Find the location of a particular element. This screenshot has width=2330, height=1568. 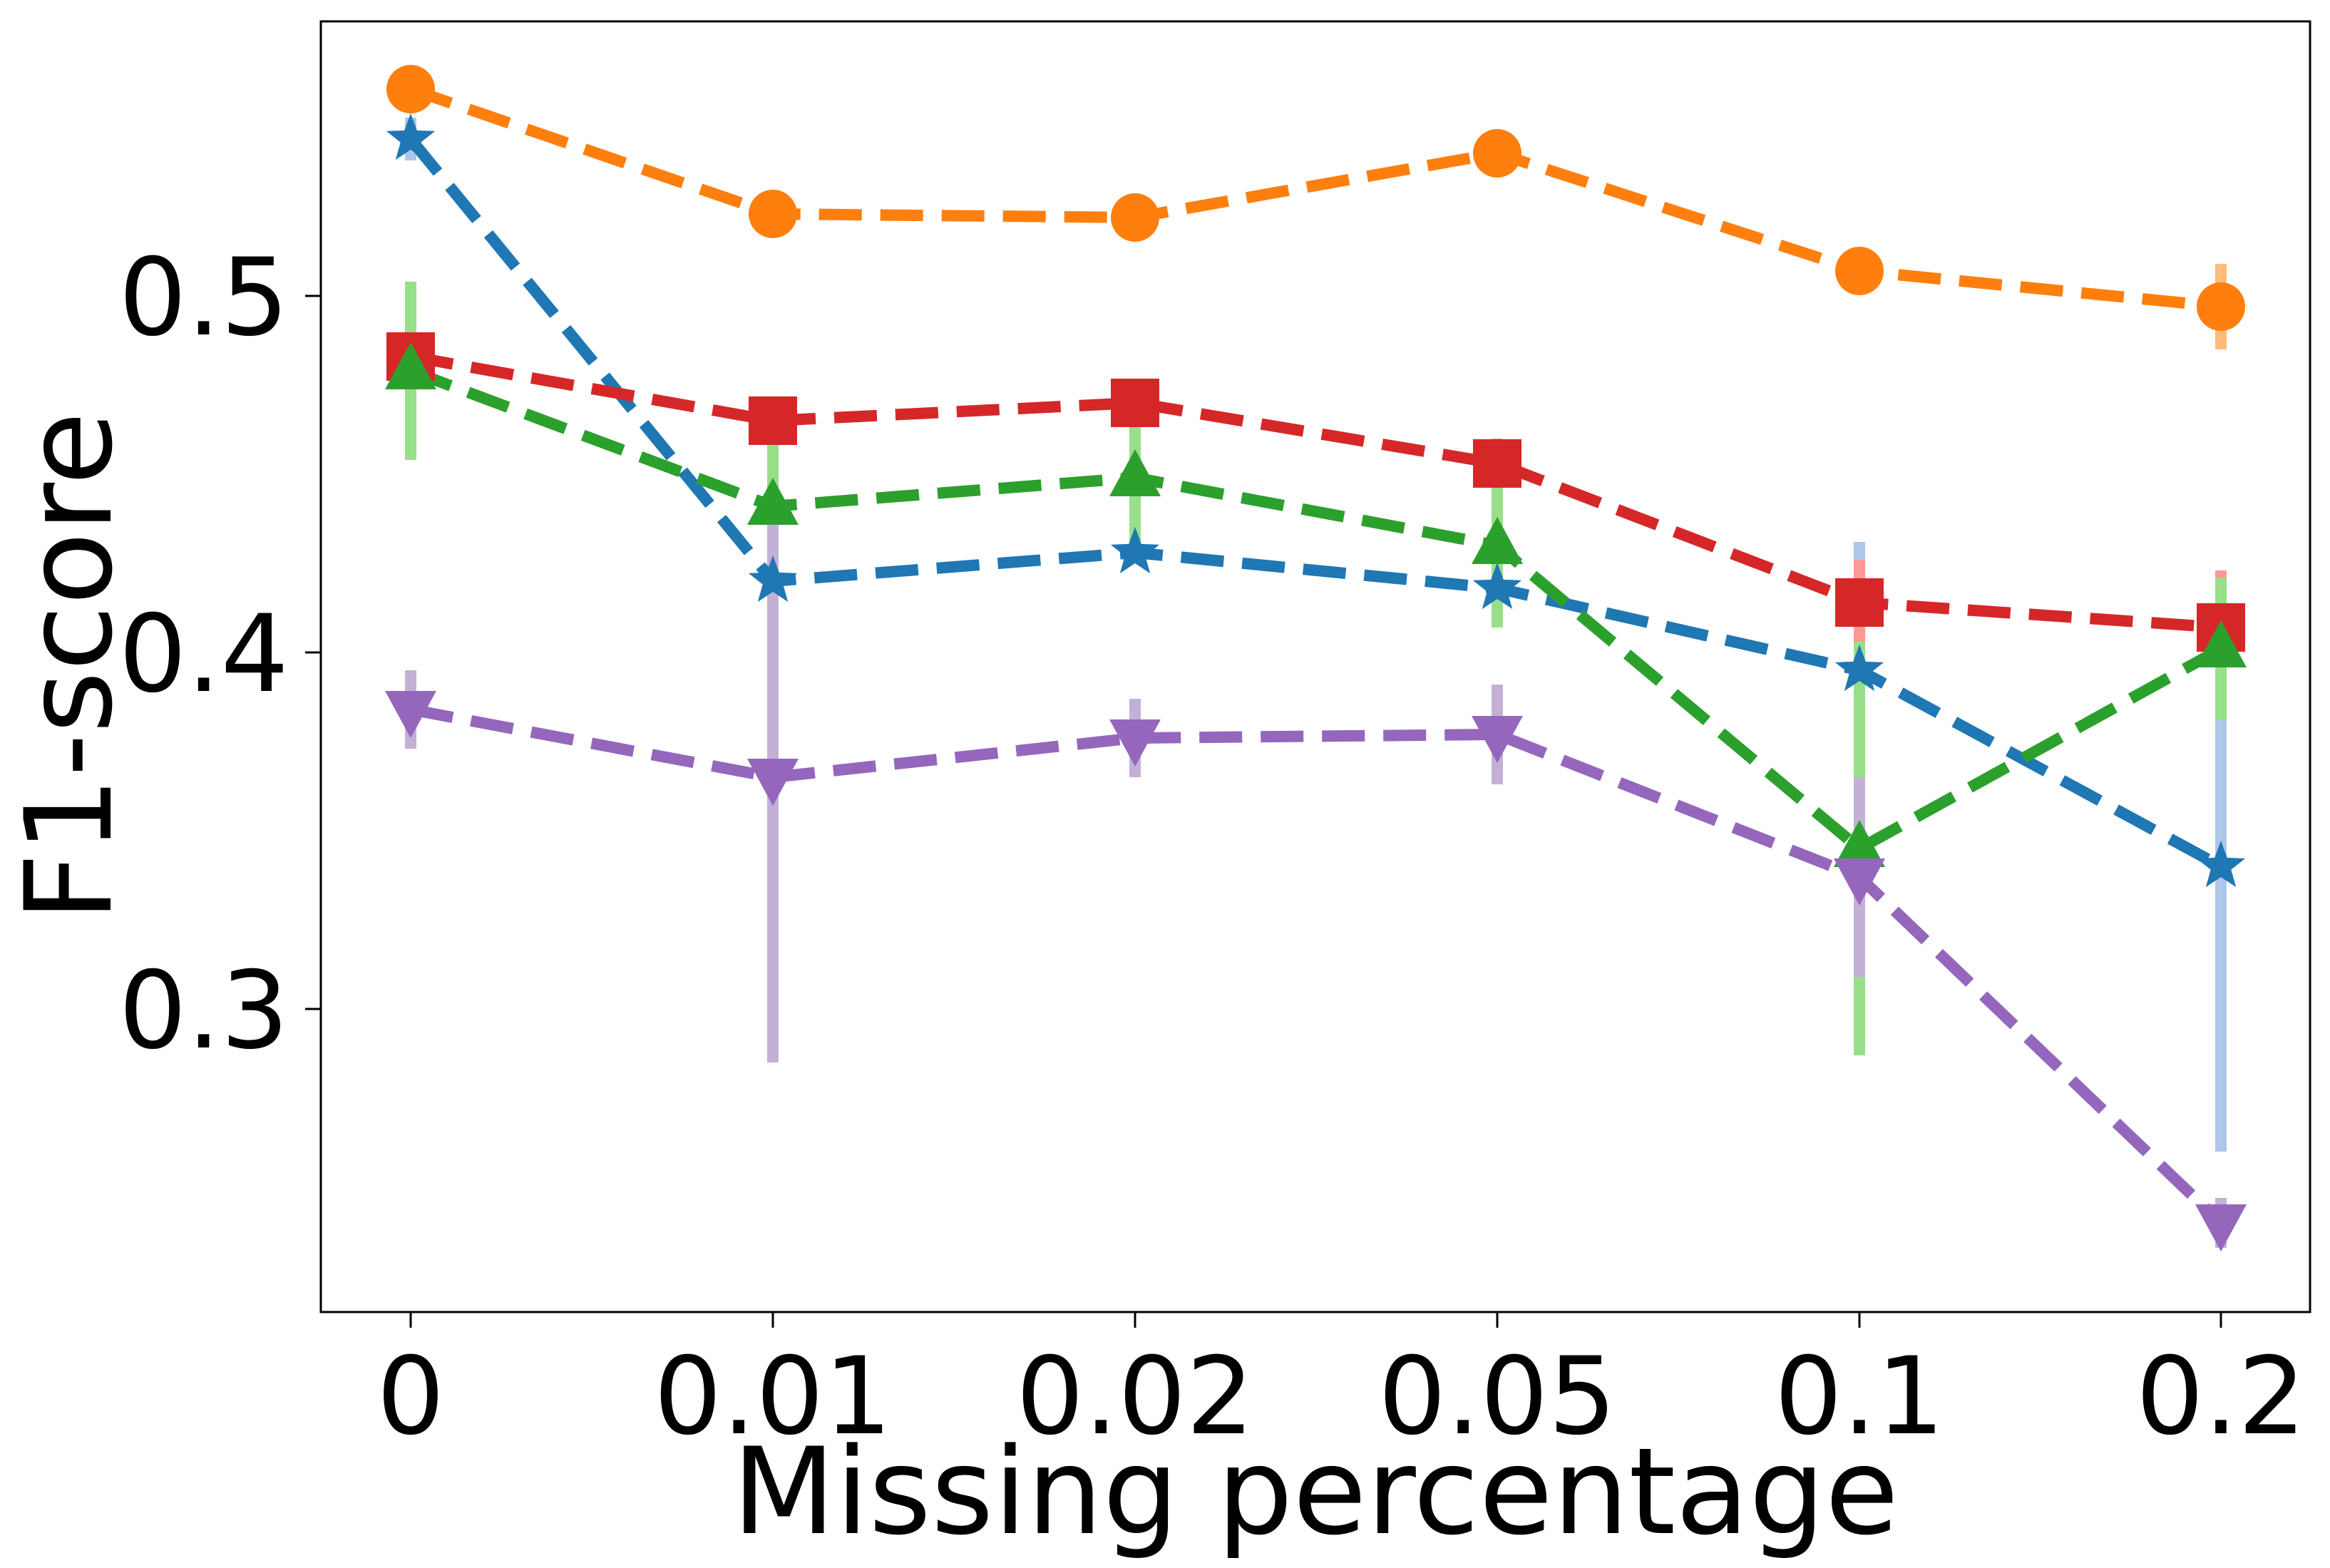

orange-circle-line is located at coordinates (1315, 197).